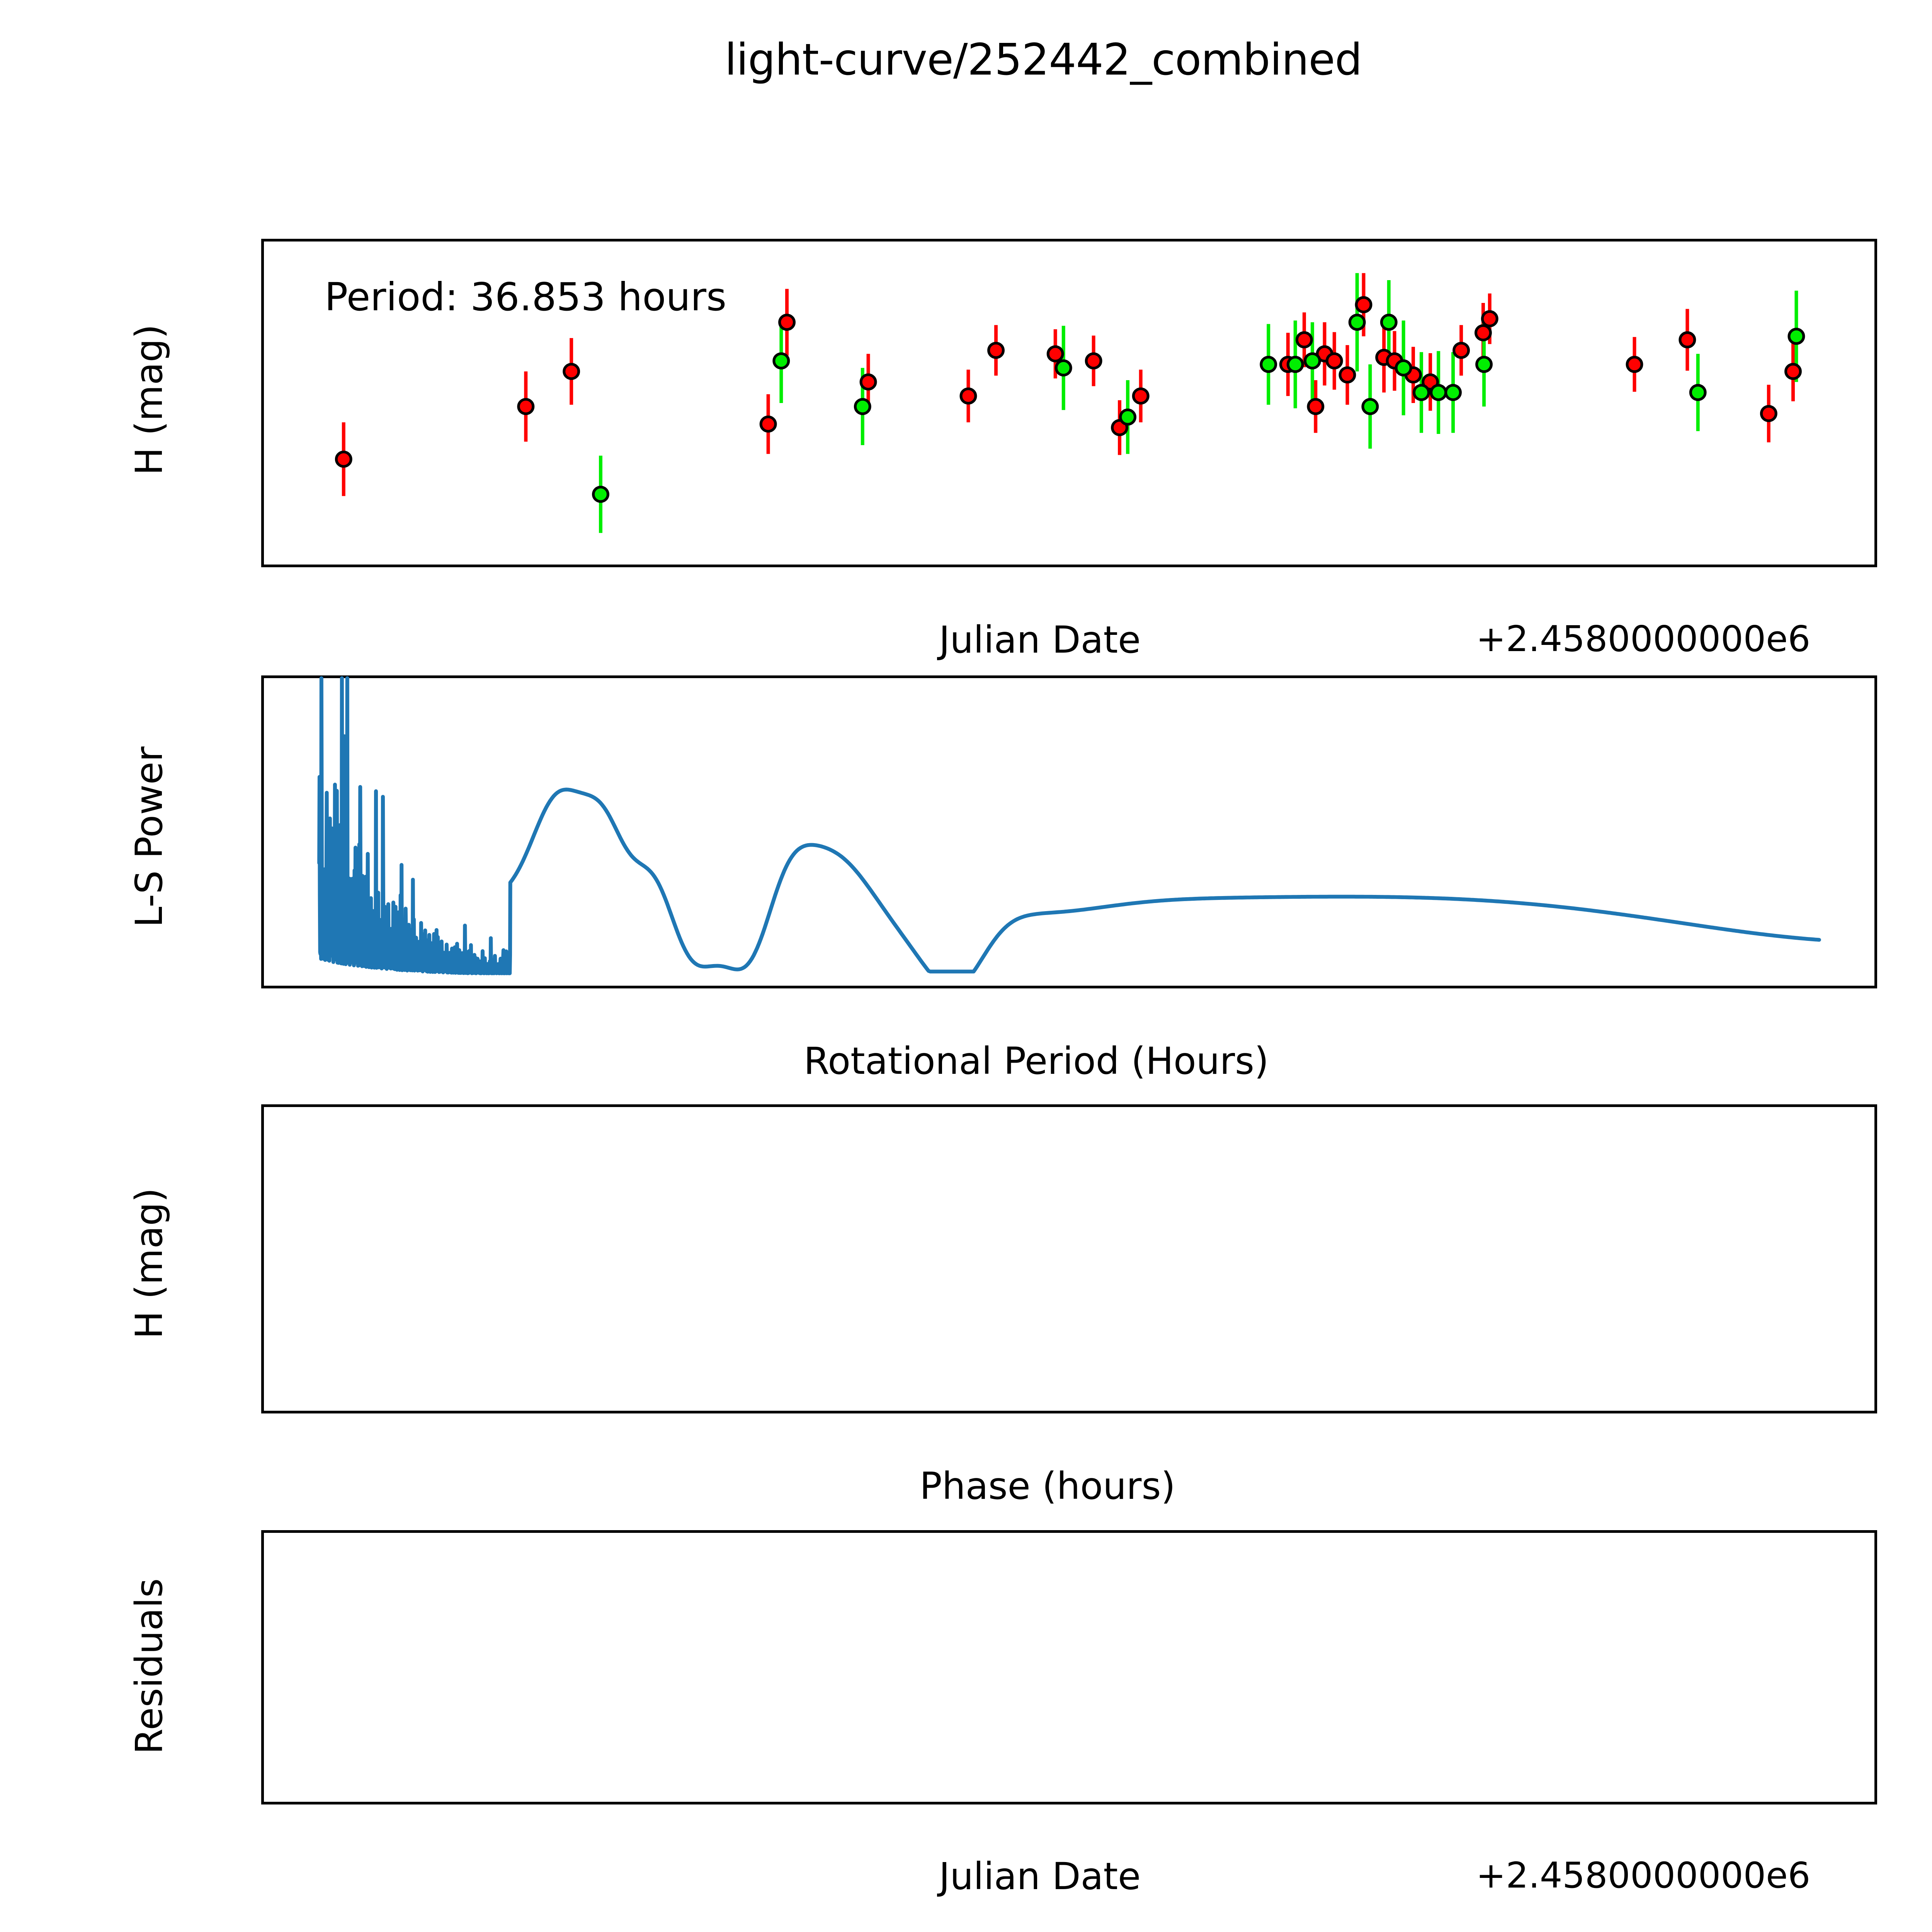  I want to click on panel-residuals, so click(1069, 1667).